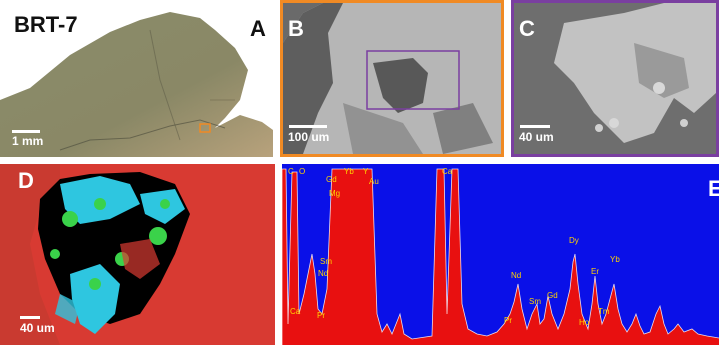  Describe the element at coordinates (205, 128) in the screenshot. I see `roi-box-orange` at that location.